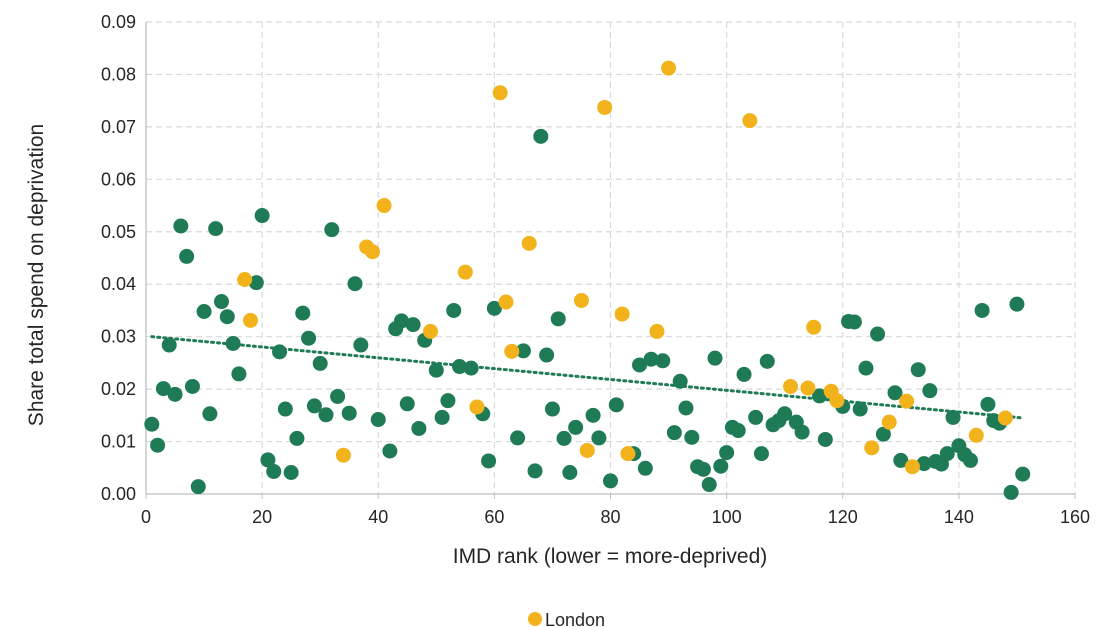 Image resolution: width=1099 pixels, height=627 pixels. I want to click on trendline-group, so click(587, 377).